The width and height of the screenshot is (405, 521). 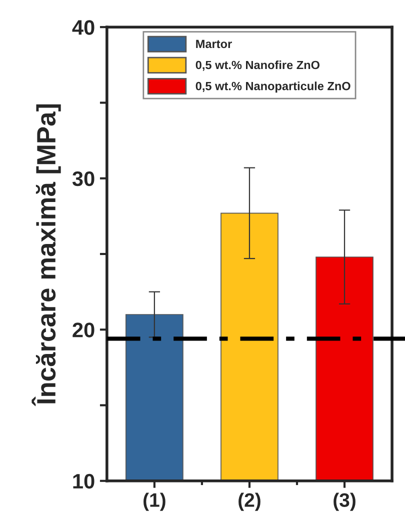 What do you see at coordinates (83, 330) in the screenshot?
I see `y-tick-label: 20` at bounding box center [83, 330].